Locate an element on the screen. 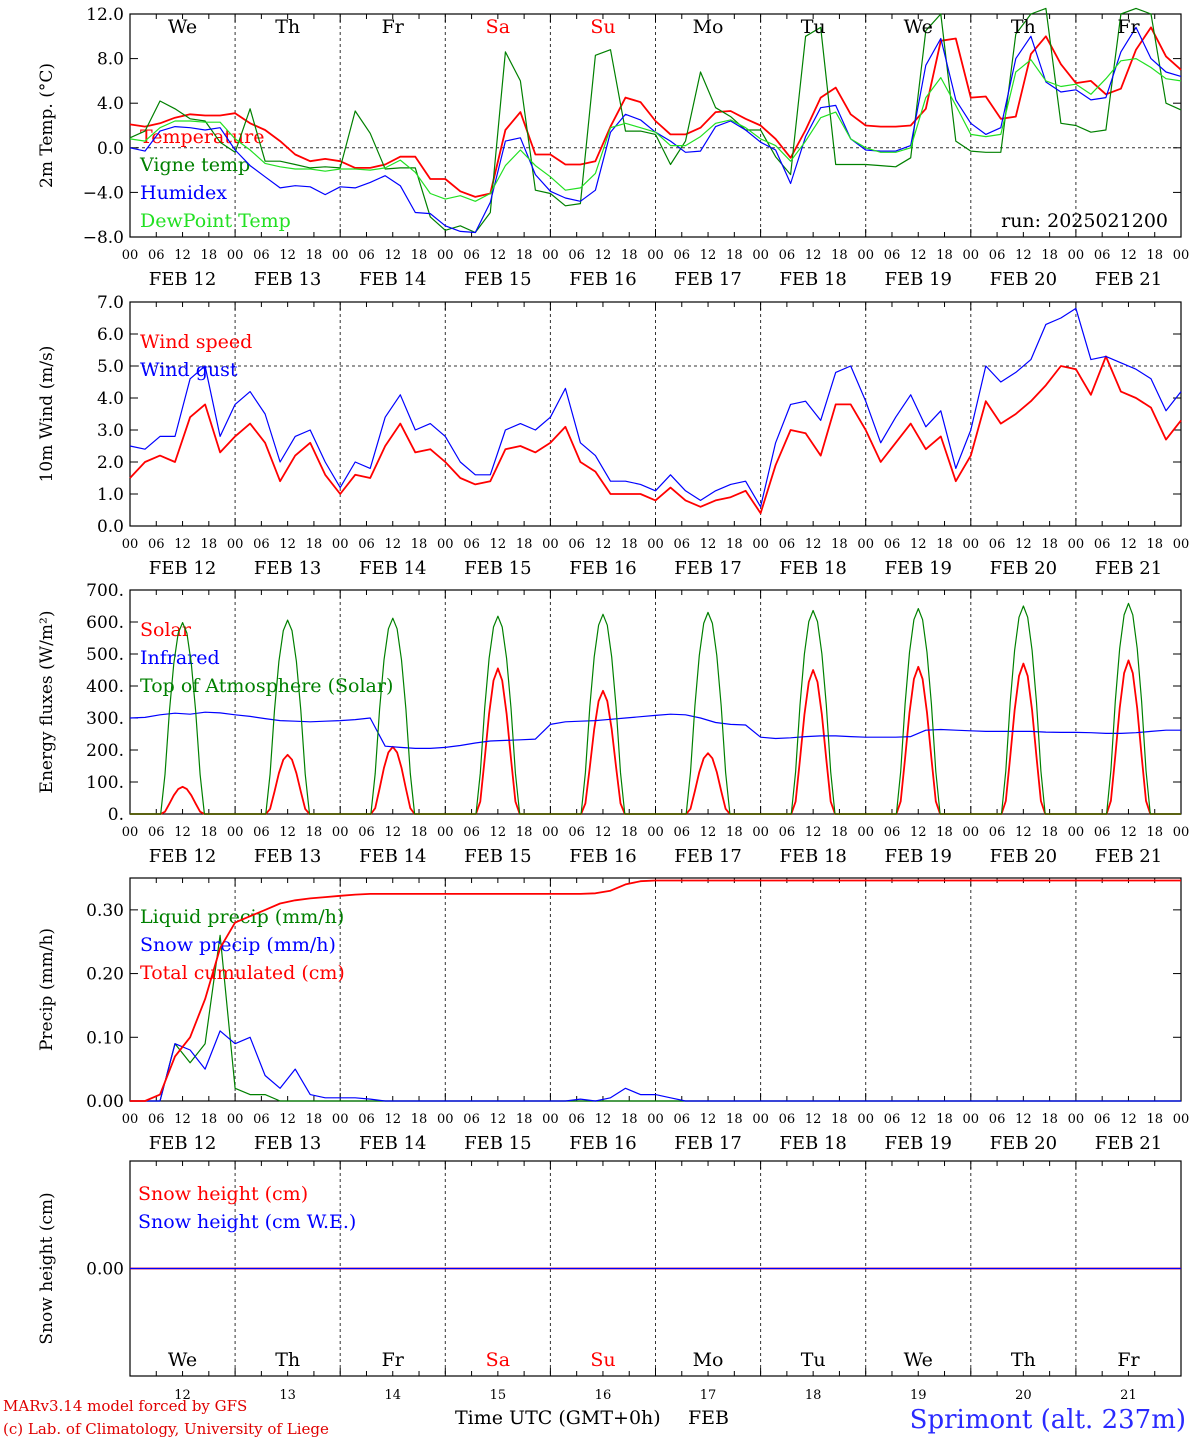  x-axis-title: Time UTC (GMT+0h) is located at coordinates (558, 1418).